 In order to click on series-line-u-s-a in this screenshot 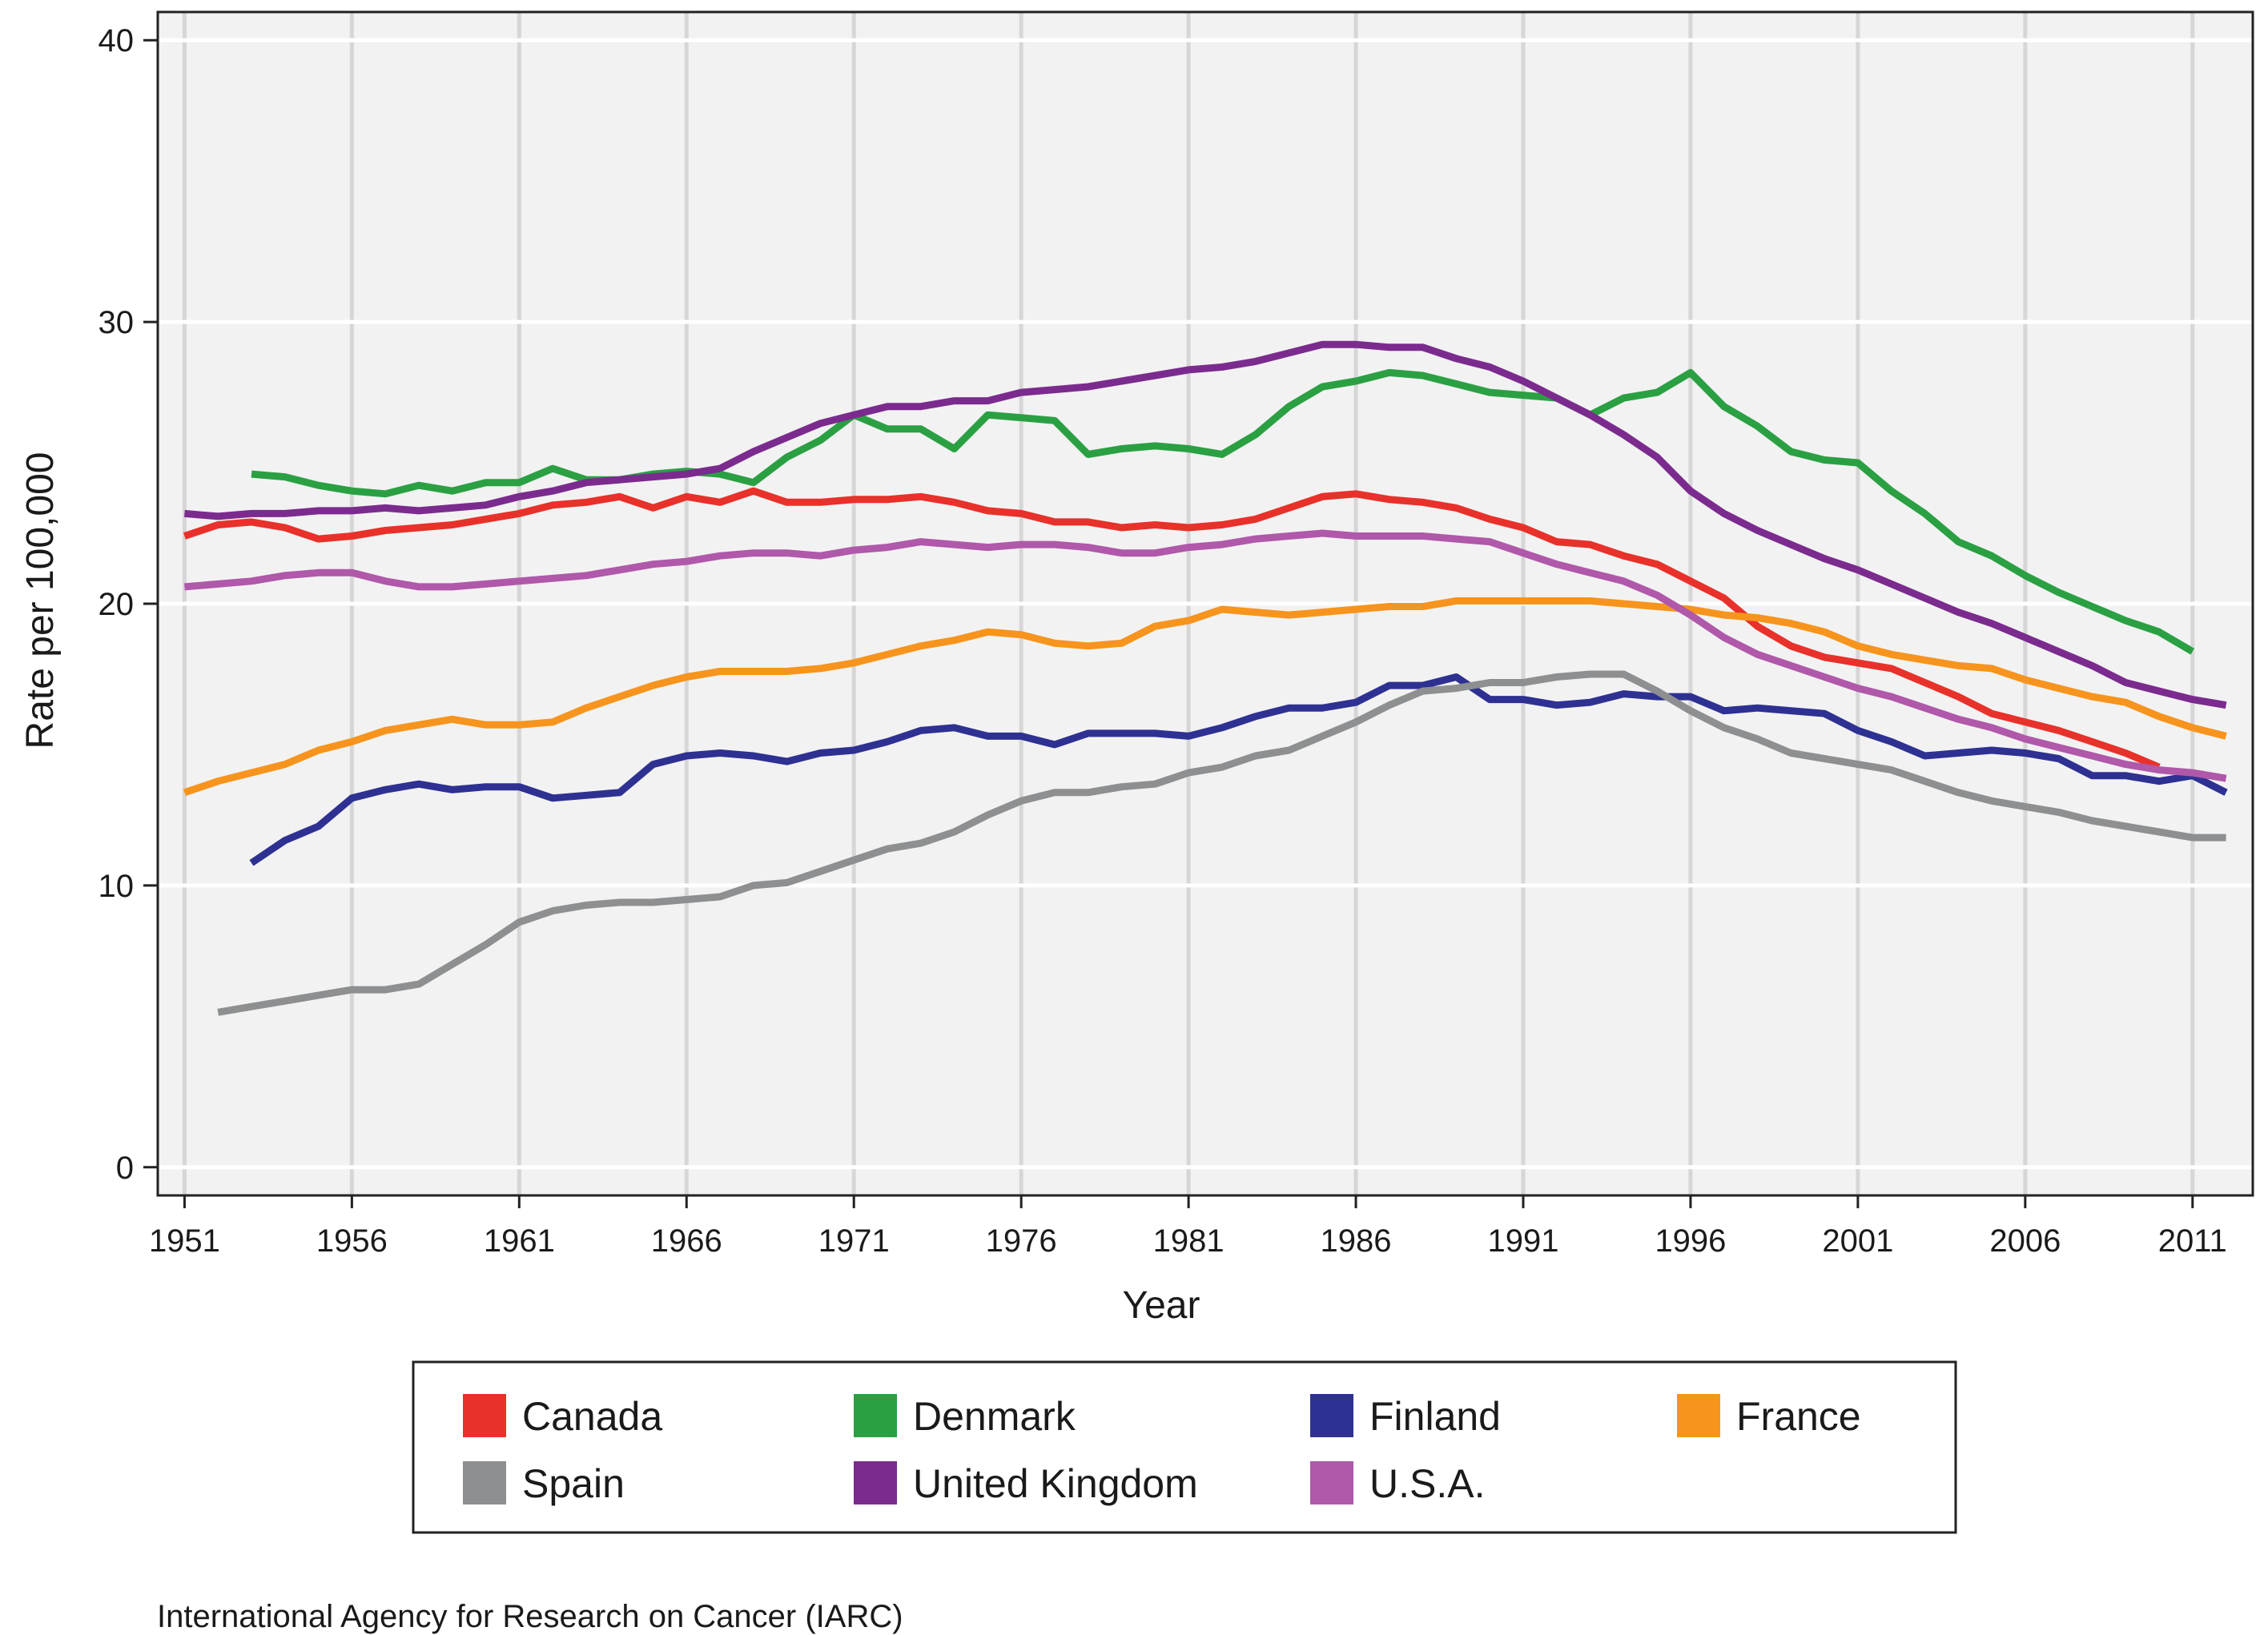, I will do `click(1205, 655)`.